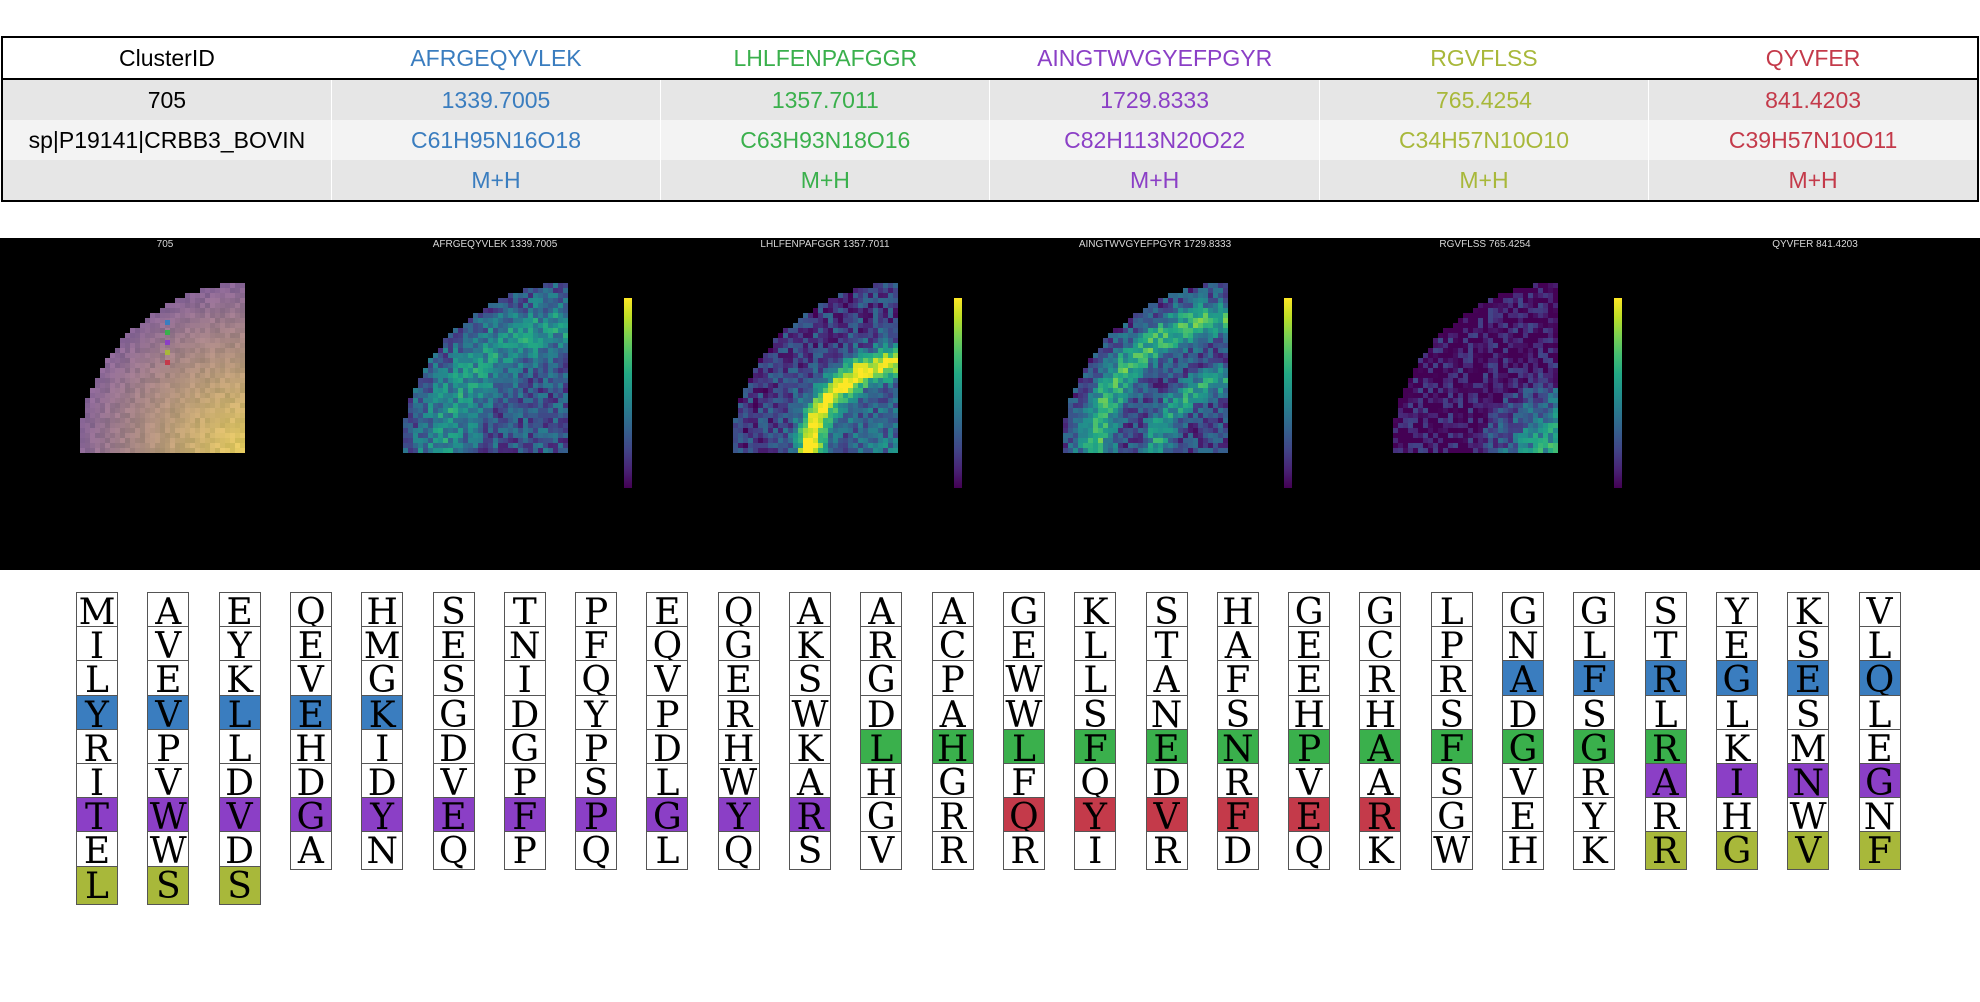 This screenshot has height=1002, width=1980. What do you see at coordinates (495, 58) in the screenshot?
I see `header-peptide-1: AFRGEQYVLEK` at bounding box center [495, 58].